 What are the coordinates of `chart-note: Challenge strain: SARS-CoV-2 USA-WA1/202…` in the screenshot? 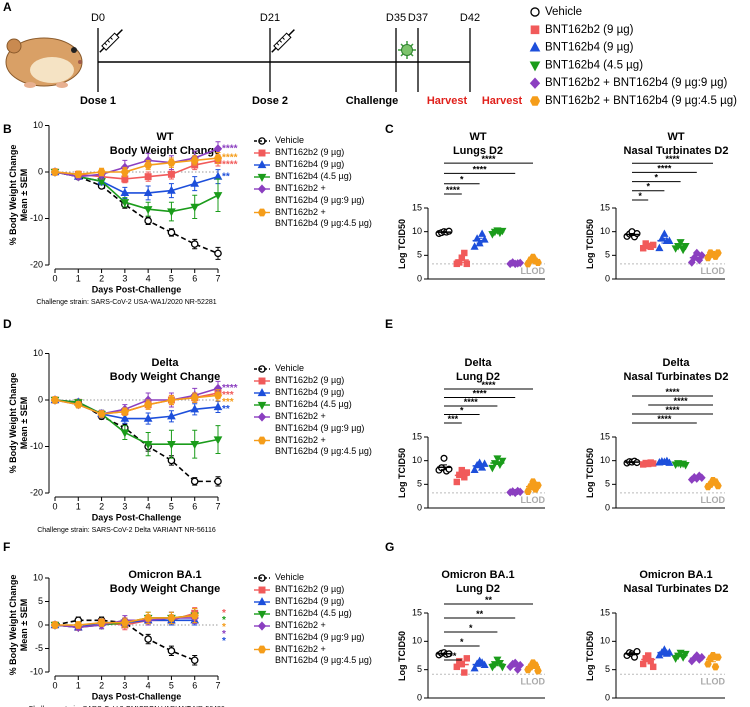 It's located at (126, 302).